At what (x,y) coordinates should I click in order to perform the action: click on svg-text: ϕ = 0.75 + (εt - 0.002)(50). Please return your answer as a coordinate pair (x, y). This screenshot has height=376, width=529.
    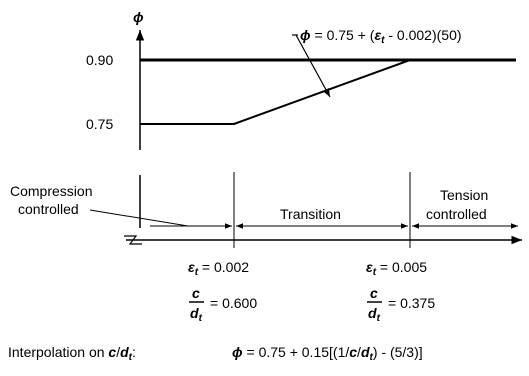
    Looking at the image, I should click on (381, 36).